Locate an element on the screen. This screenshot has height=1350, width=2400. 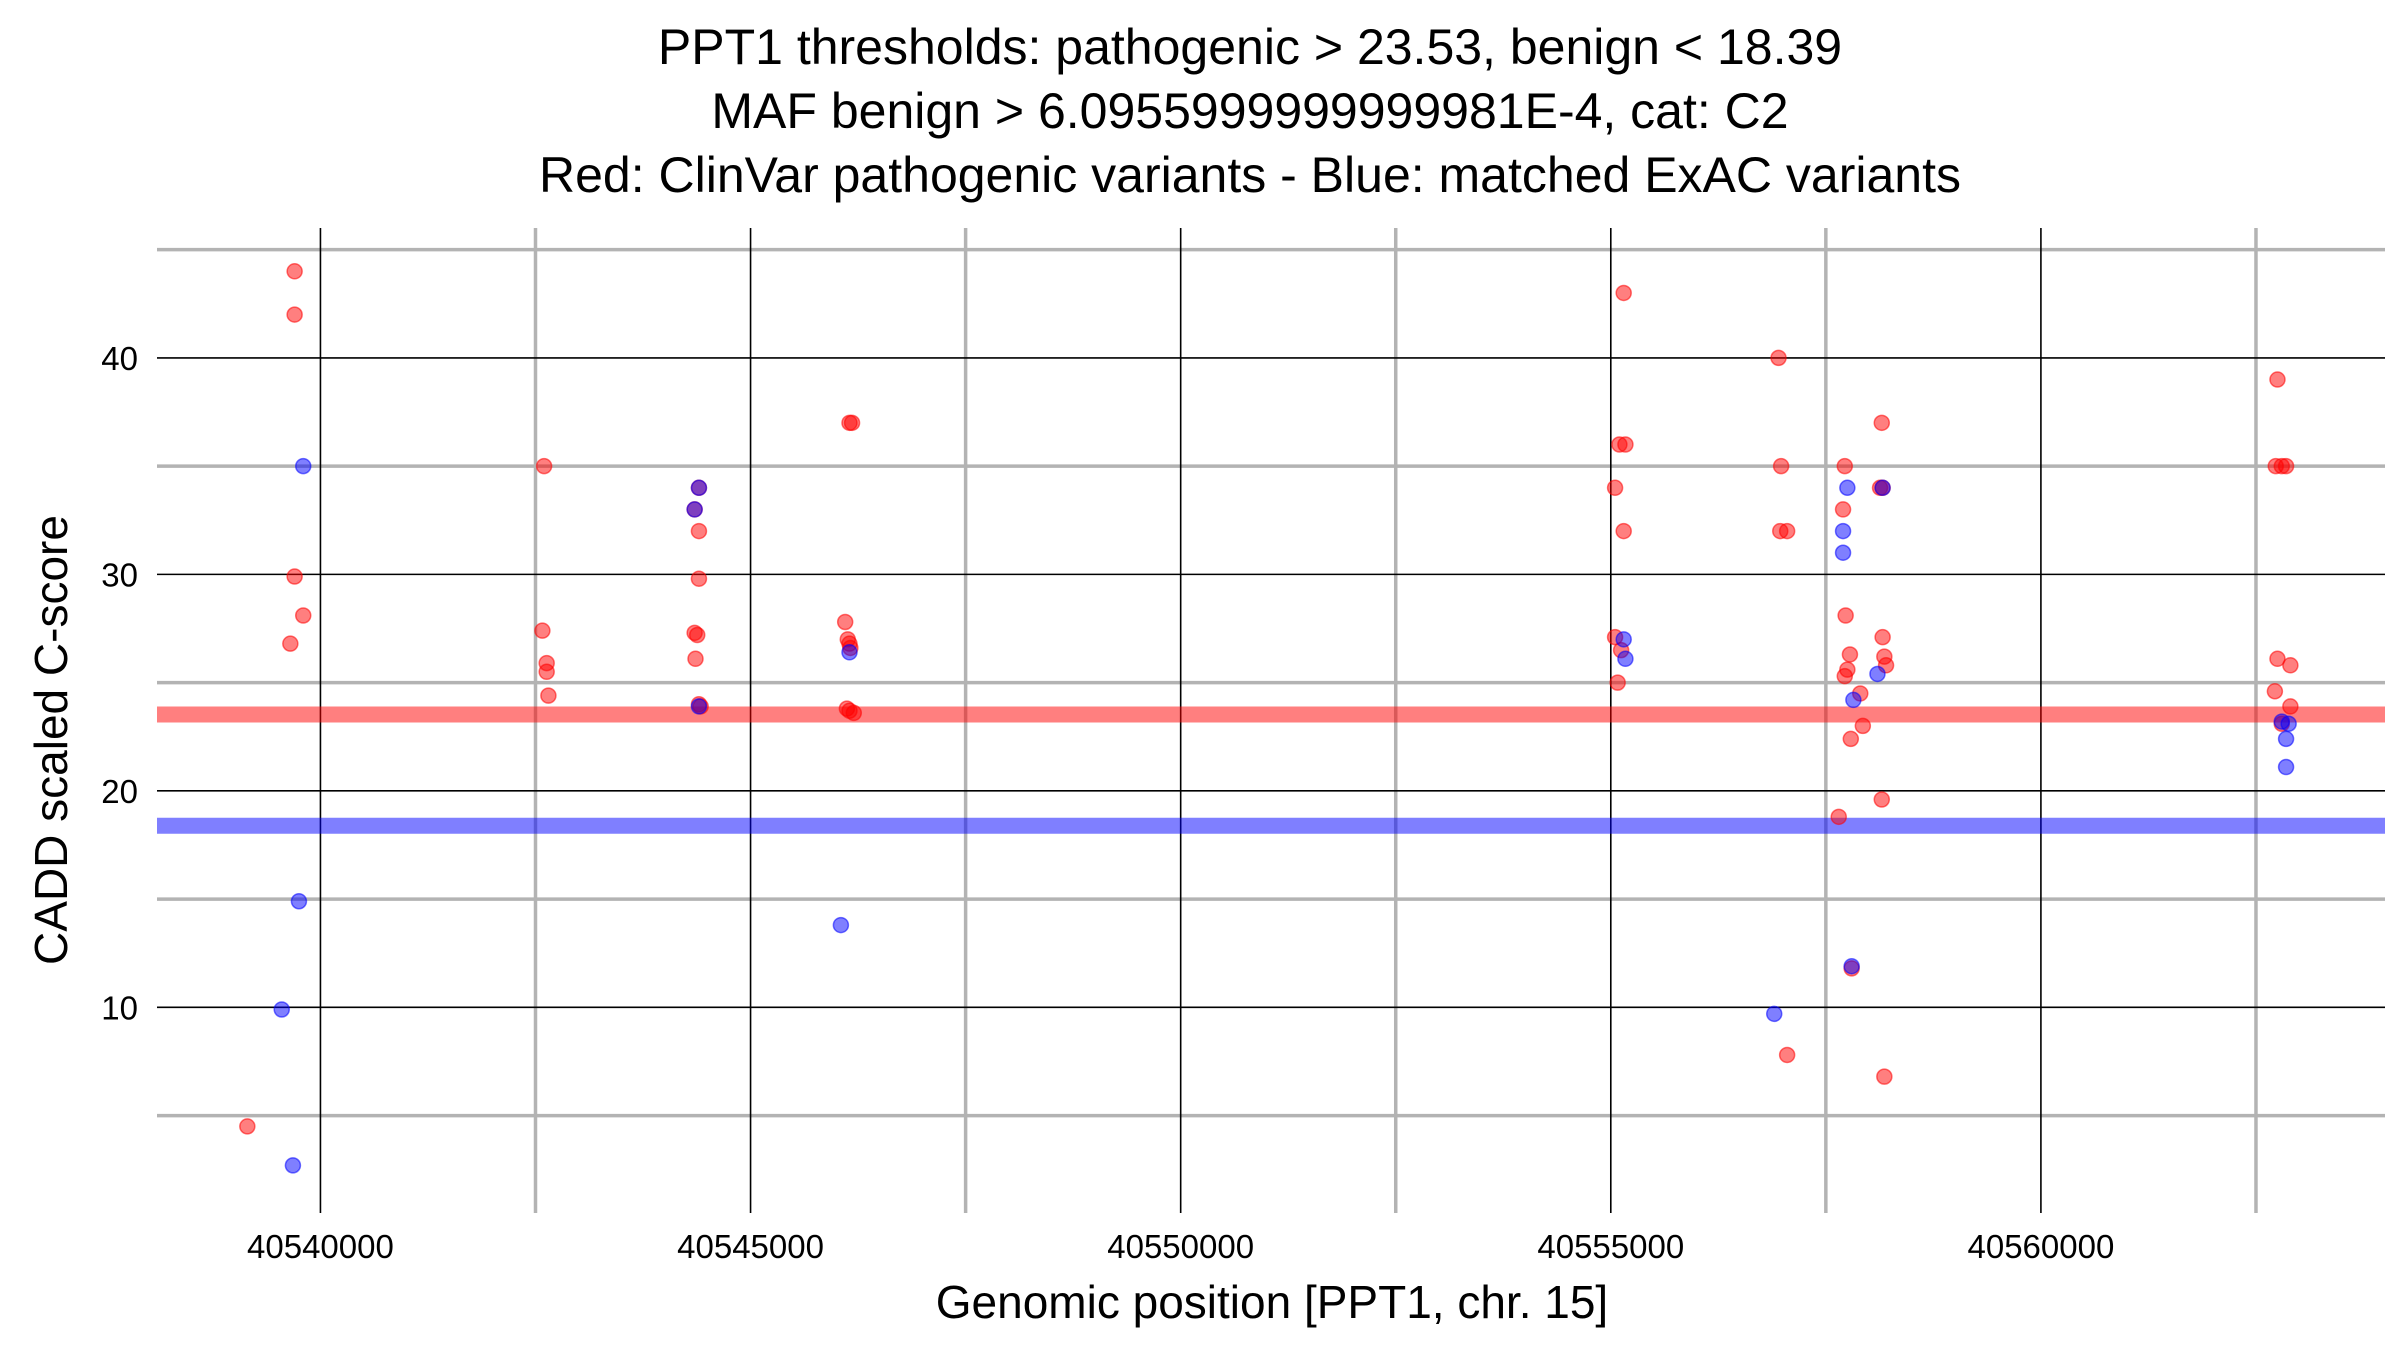
y-tick-label: 10 is located at coordinates (119, 1007).